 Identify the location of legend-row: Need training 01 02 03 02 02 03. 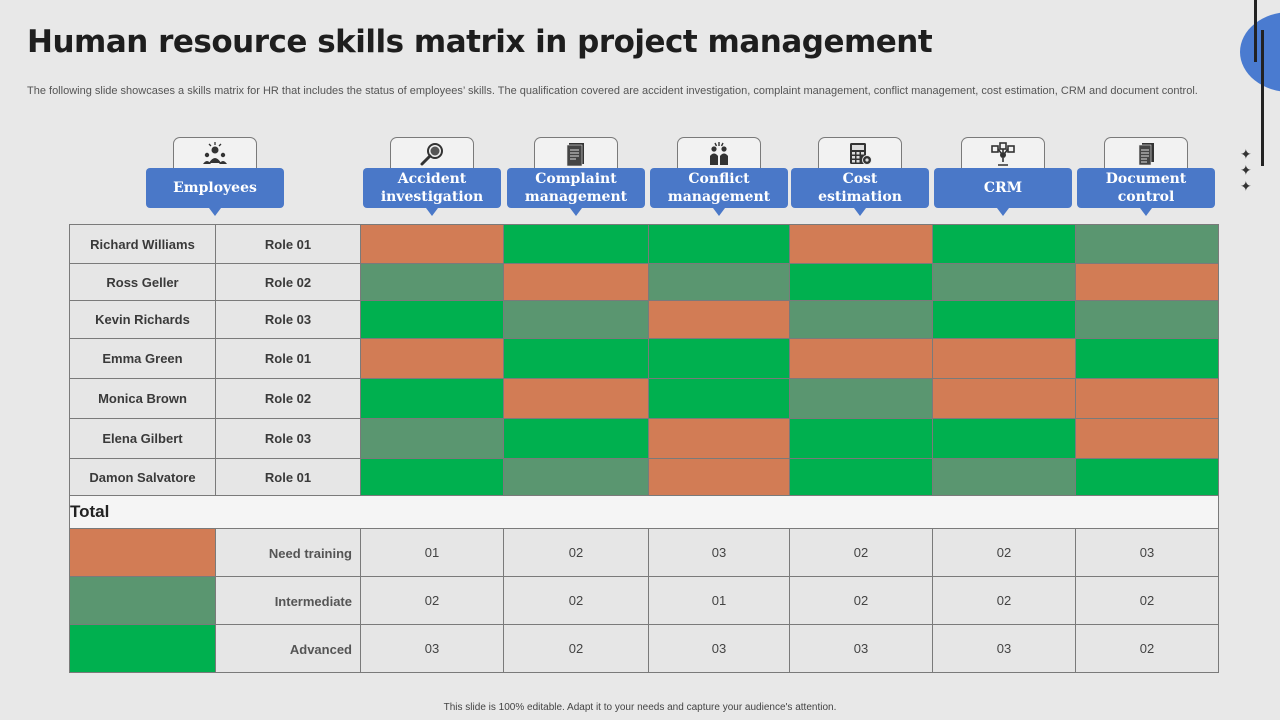
(644, 552).